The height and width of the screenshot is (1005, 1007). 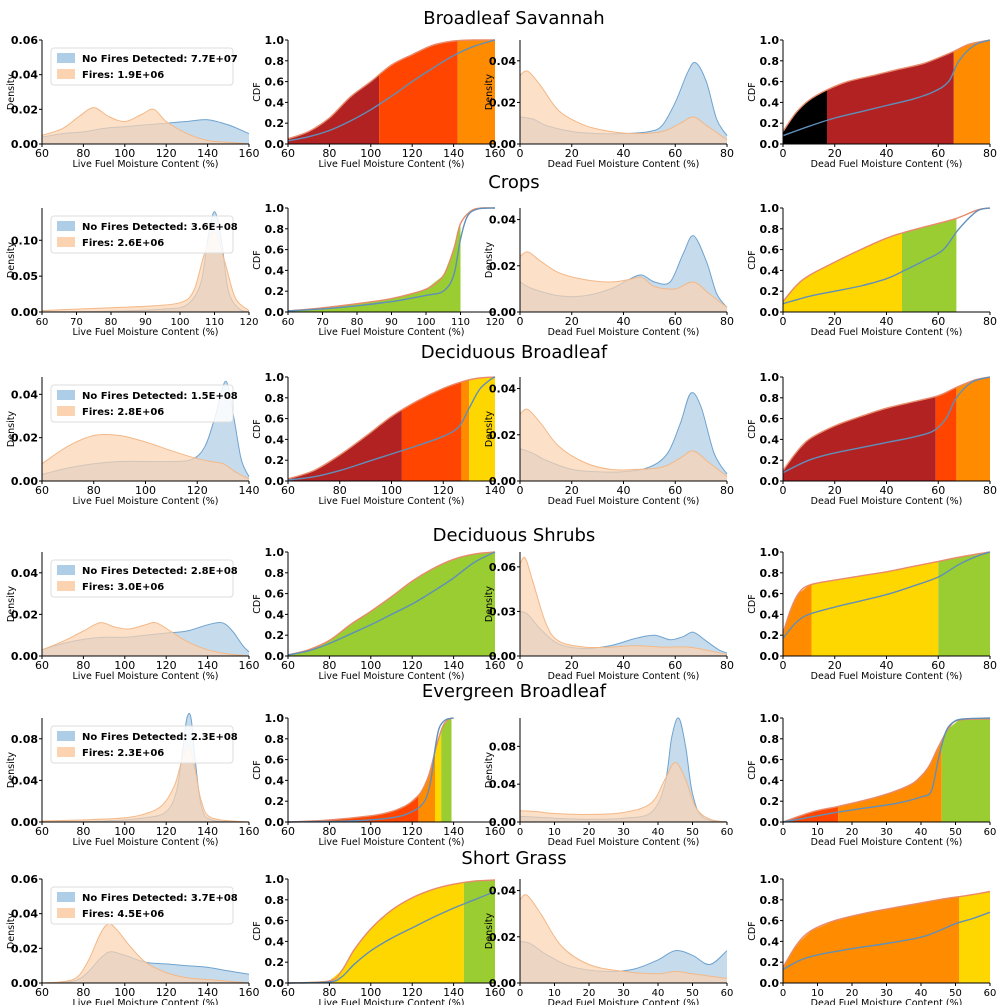 What do you see at coordinates (24, 240) in the screenshot?
I see `y-tick-label: 0.10` at bounding box center [24, 240].